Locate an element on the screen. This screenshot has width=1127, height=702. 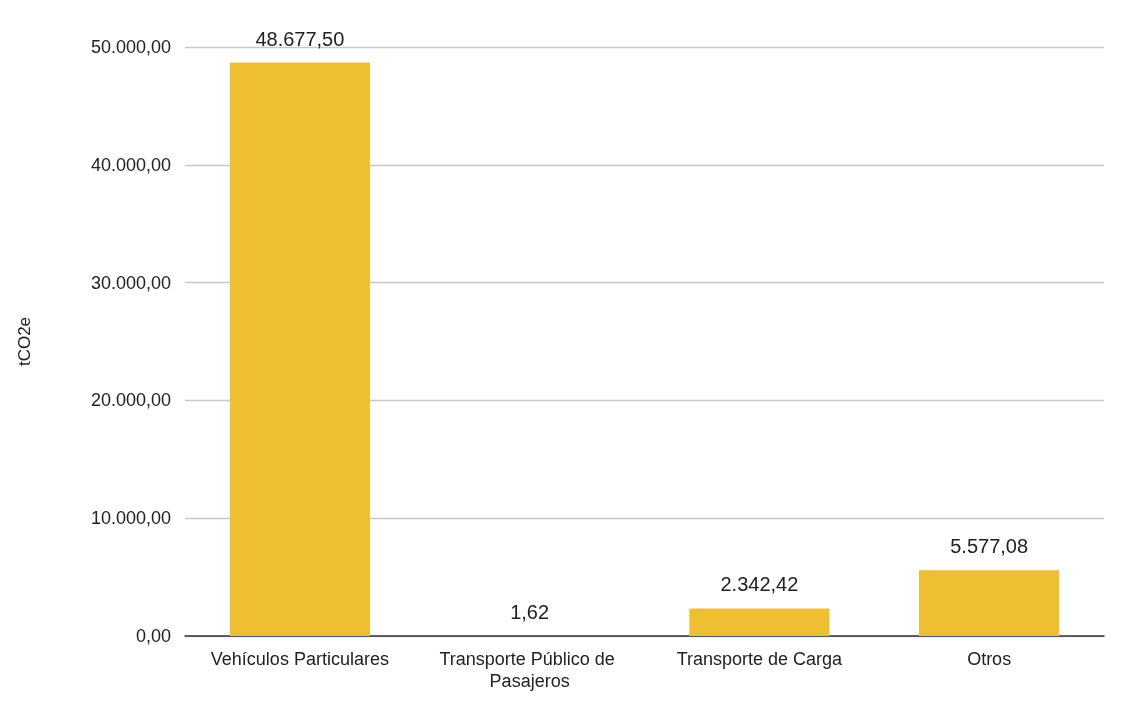
x-tick-label: Vehículos Particulares is located at coordinates (299, 659).